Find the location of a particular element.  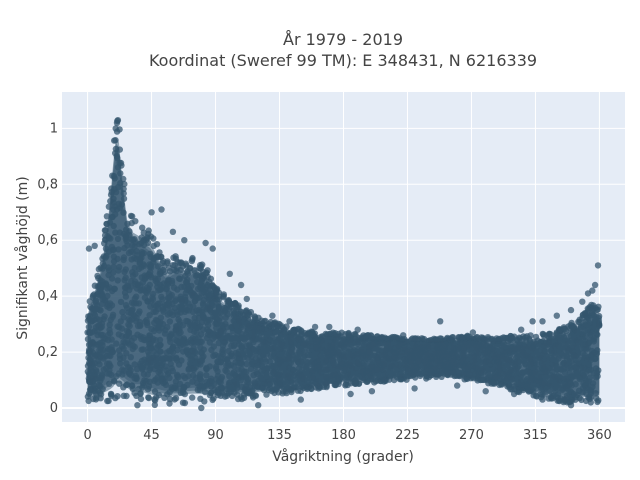

y-tick-label: 0,2 is located at coordinates (47, 352).